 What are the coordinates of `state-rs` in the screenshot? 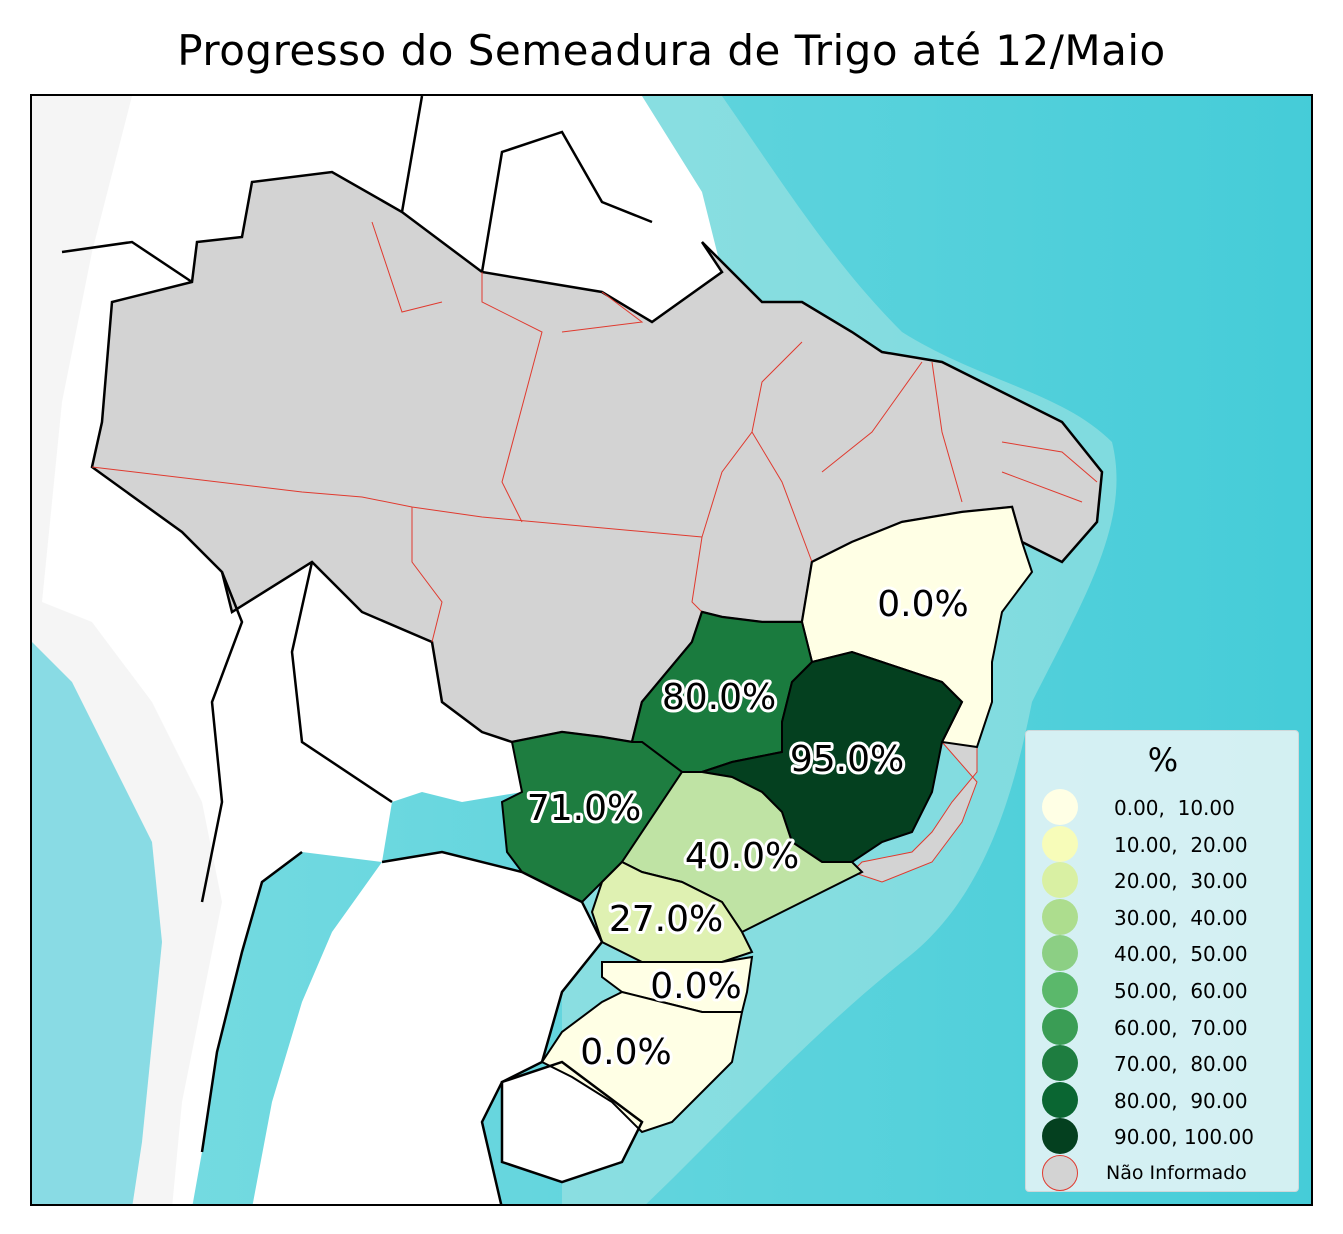 It's located at (642, 1062).